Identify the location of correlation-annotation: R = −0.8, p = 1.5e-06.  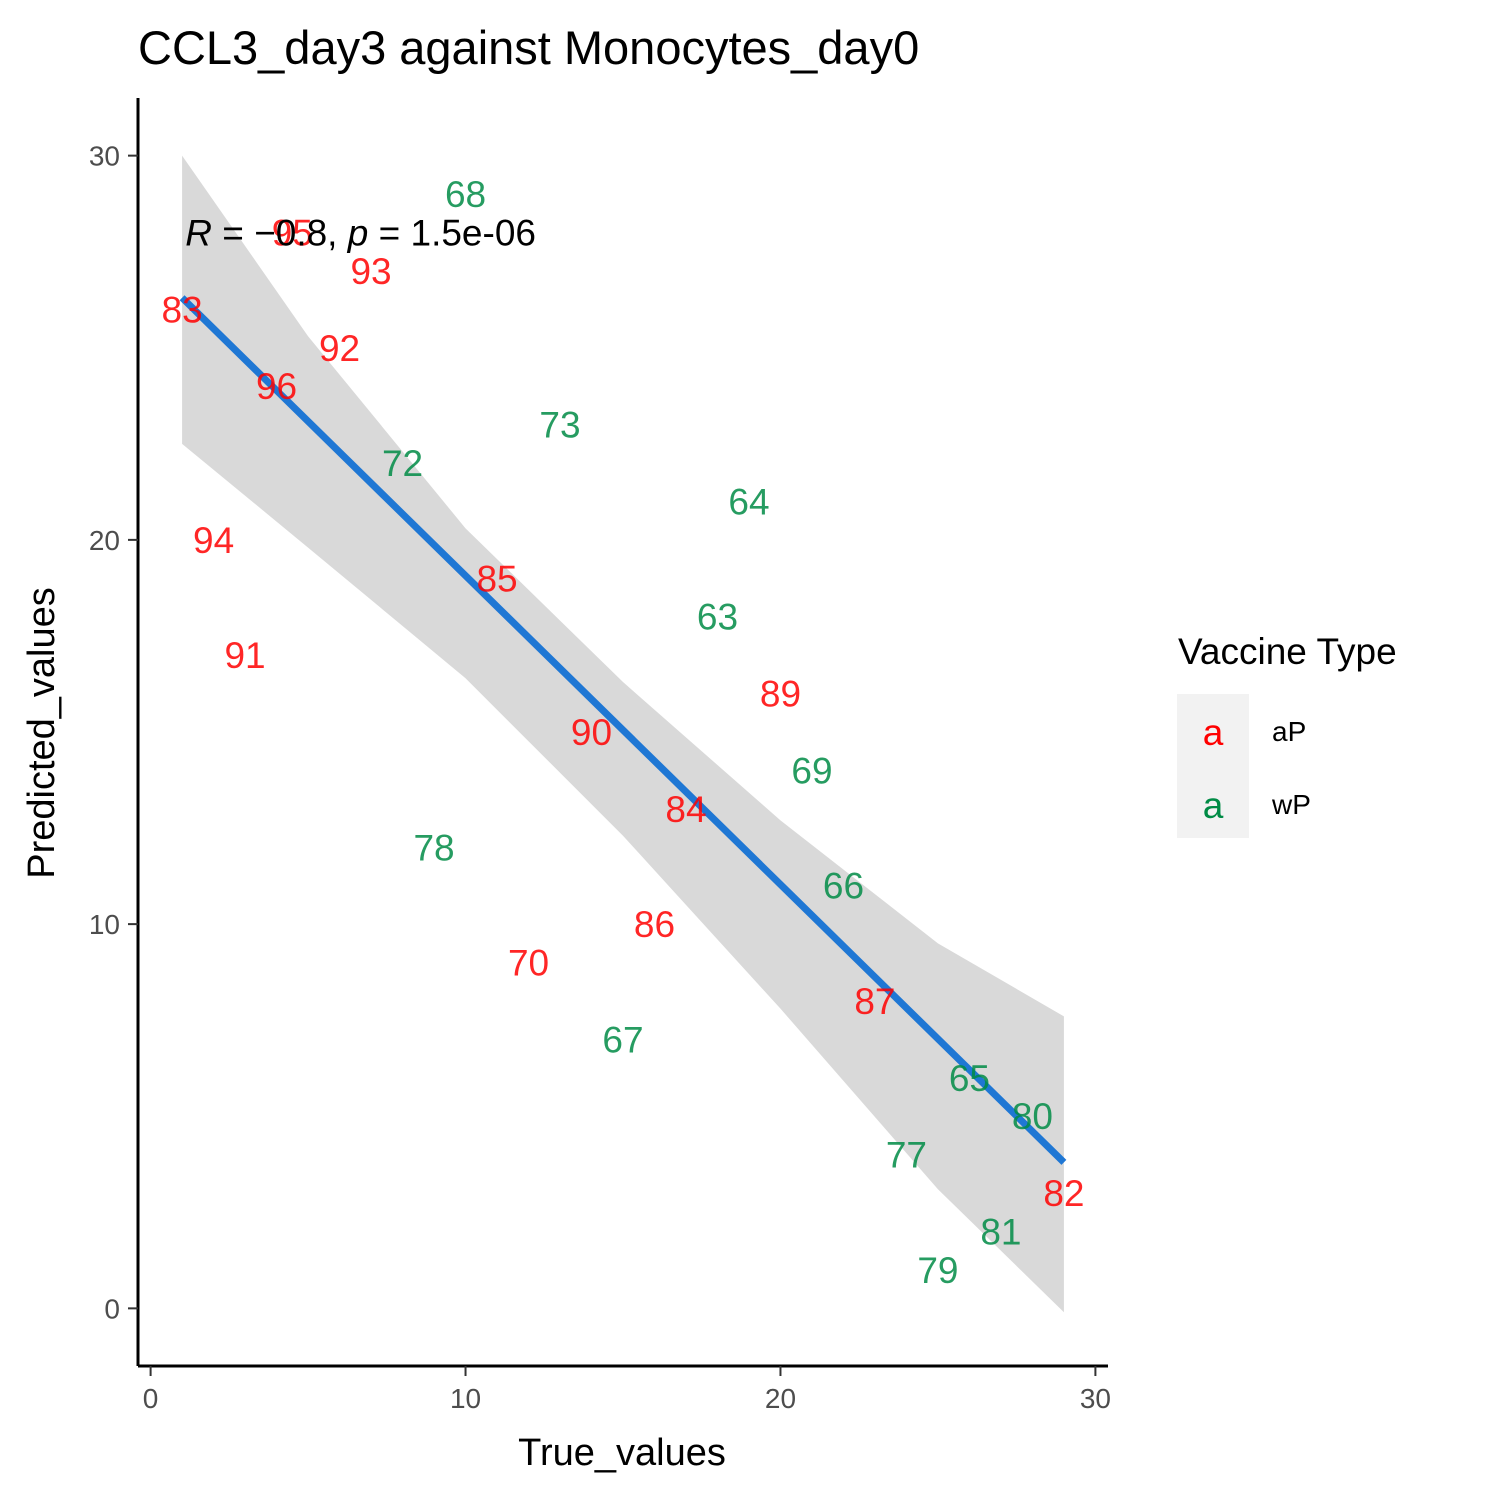
(360, 232).